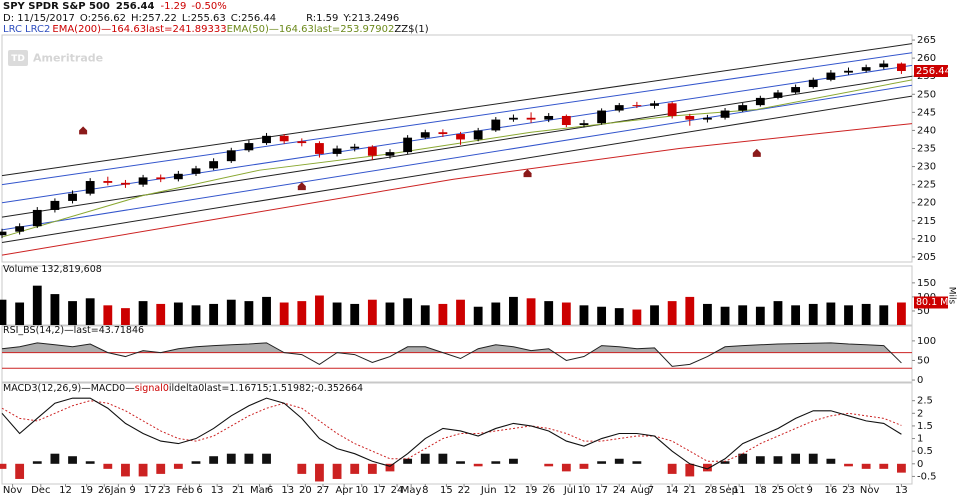  Describe the element at coordinates (322, 18) in the screenshot. I see `range: R:1.59` at that location.